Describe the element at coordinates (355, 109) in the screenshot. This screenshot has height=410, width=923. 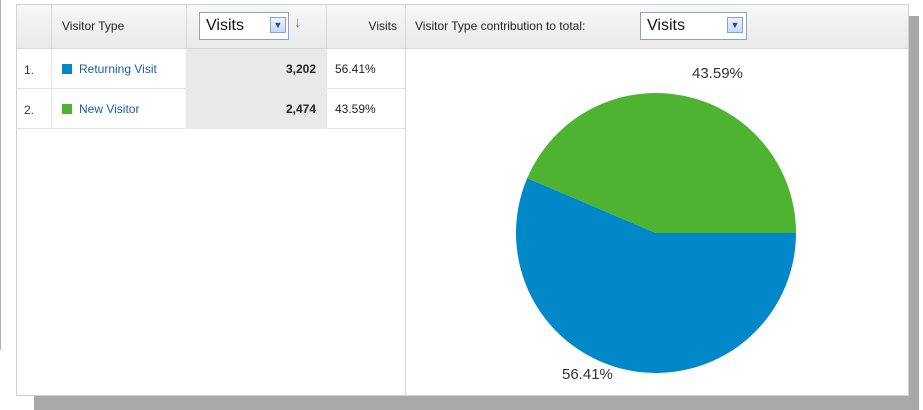
I see `row-percent-value: 43.59%` at that location.